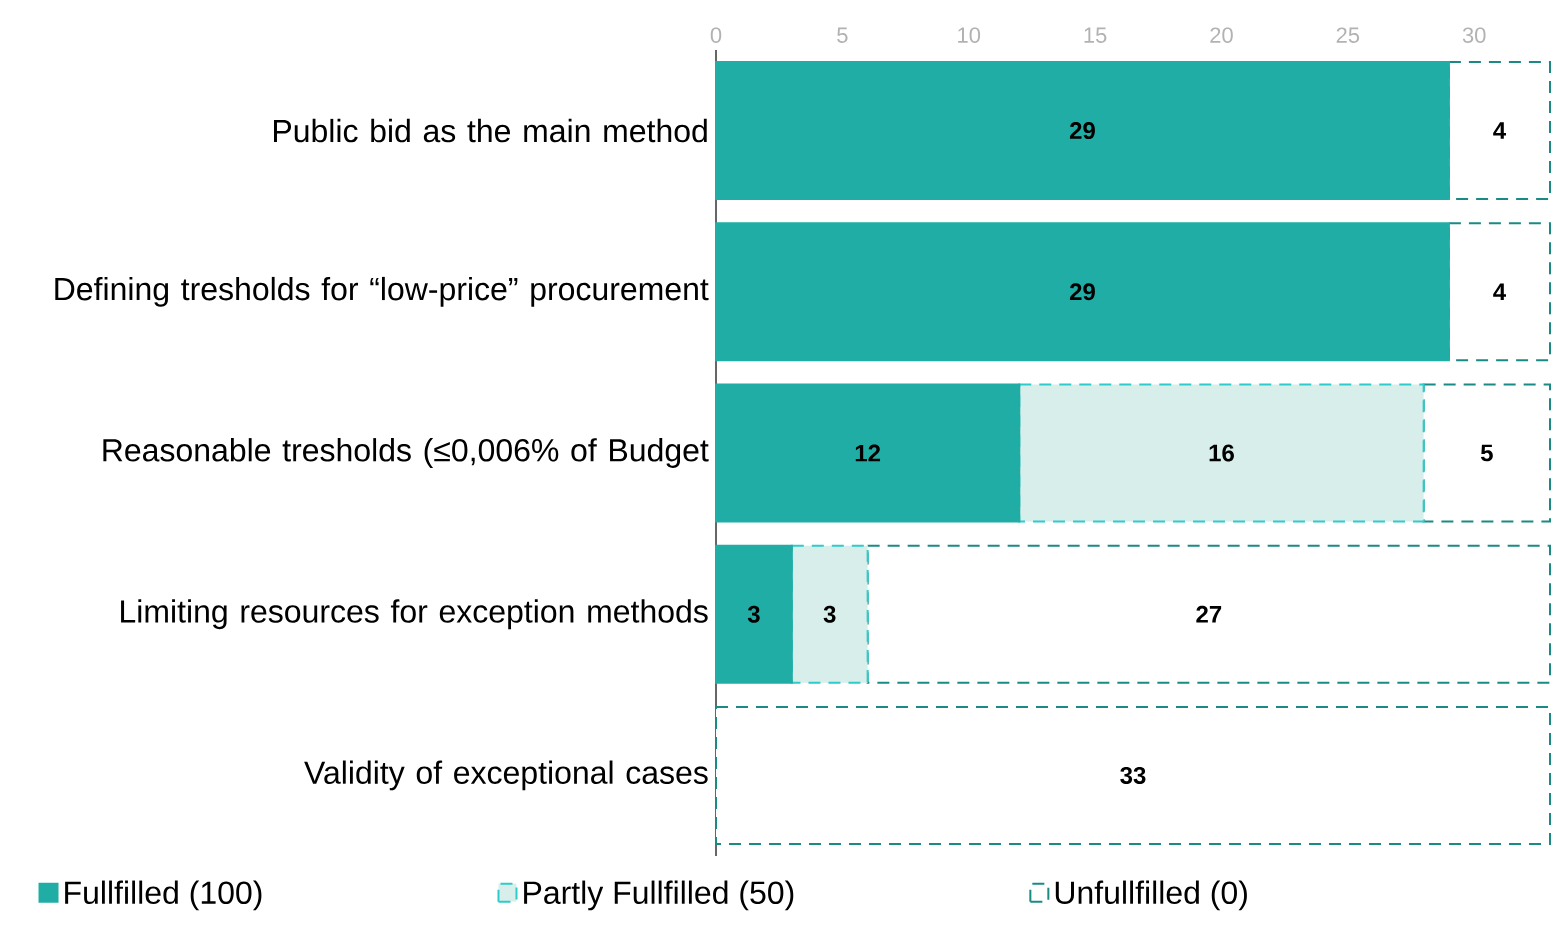  What do you see at coordinates (1221, 35) in the screenshot?
I see `x-tick-label: 20` at bounding box center [1221, 35].